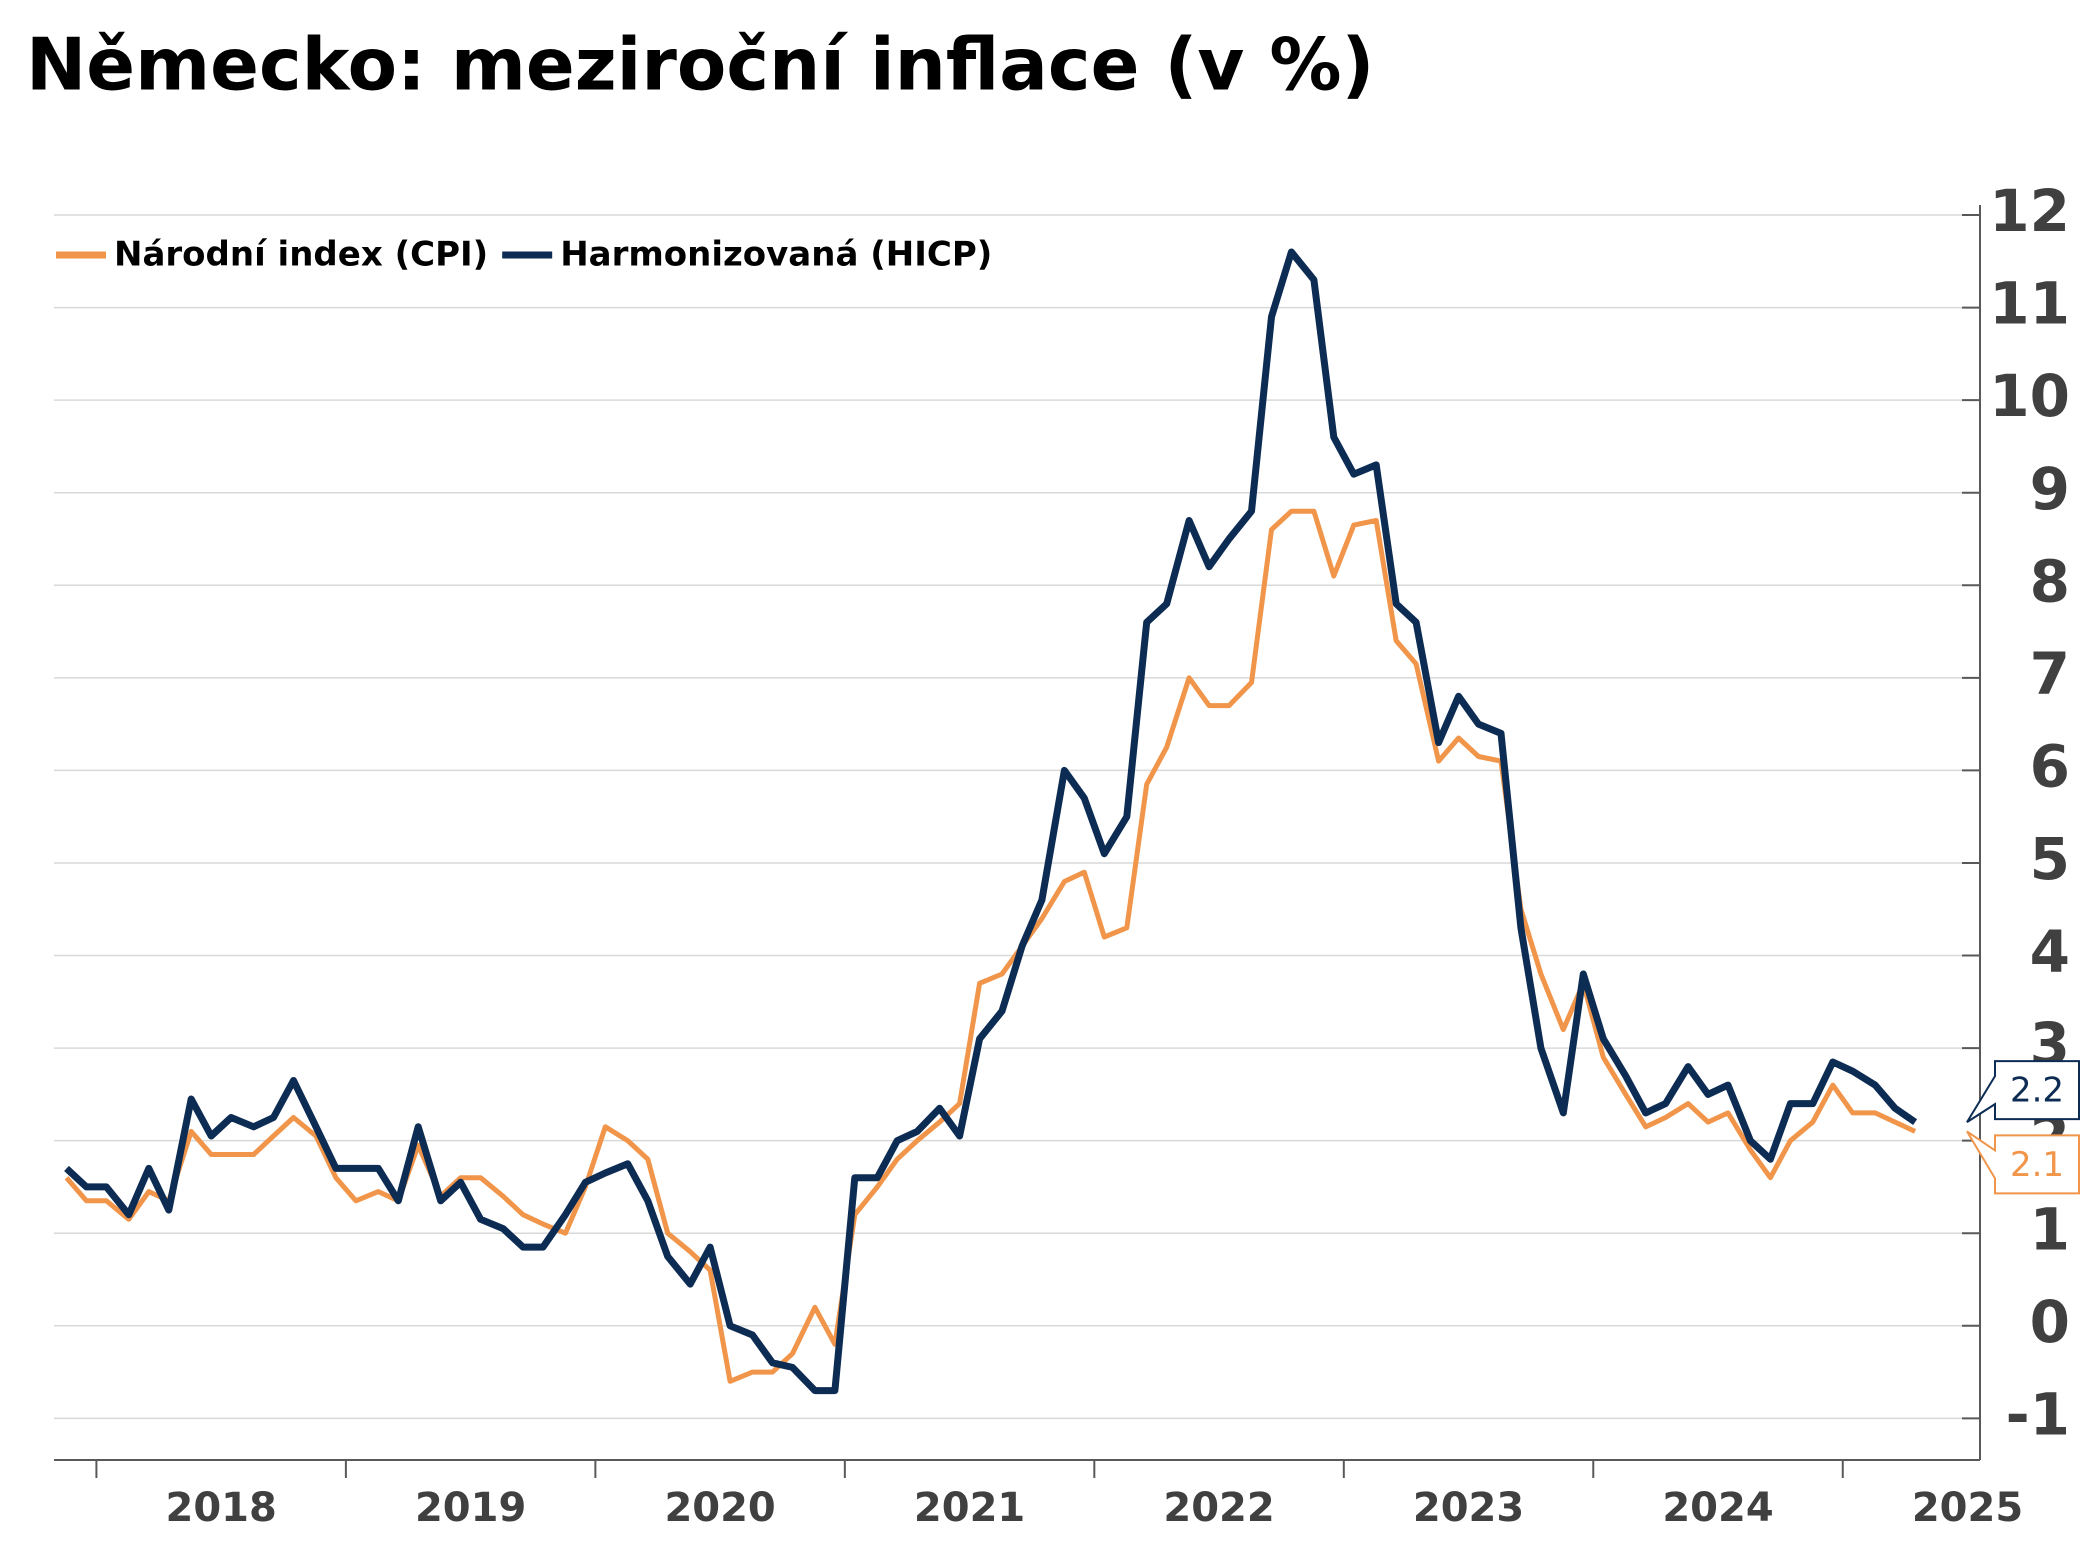 Image resolution: width=2093 pixels, height=1568 pixels. I want to click on x-tick-label: 2025, so click(1967, 1508).